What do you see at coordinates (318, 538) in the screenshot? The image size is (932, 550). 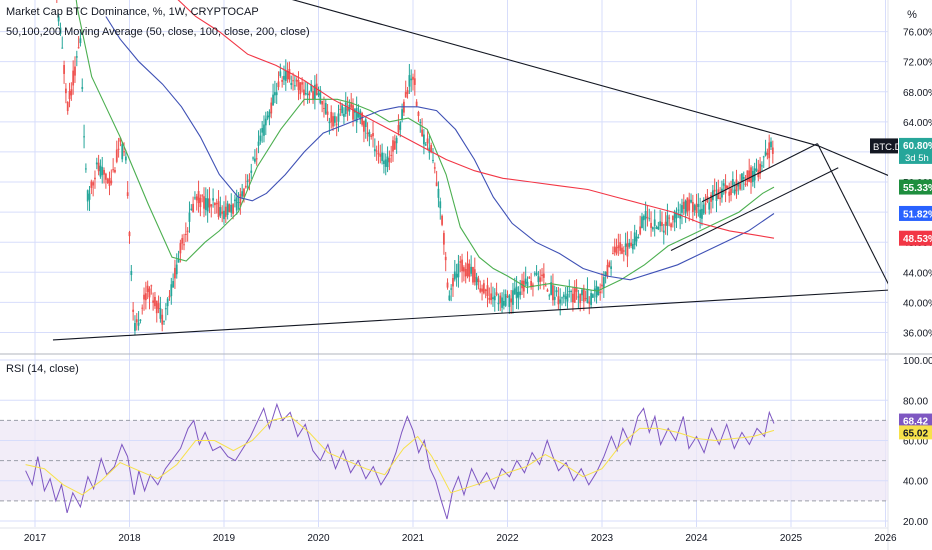 I see `time-axis-label: 2020` at bounding box center [318, 538].